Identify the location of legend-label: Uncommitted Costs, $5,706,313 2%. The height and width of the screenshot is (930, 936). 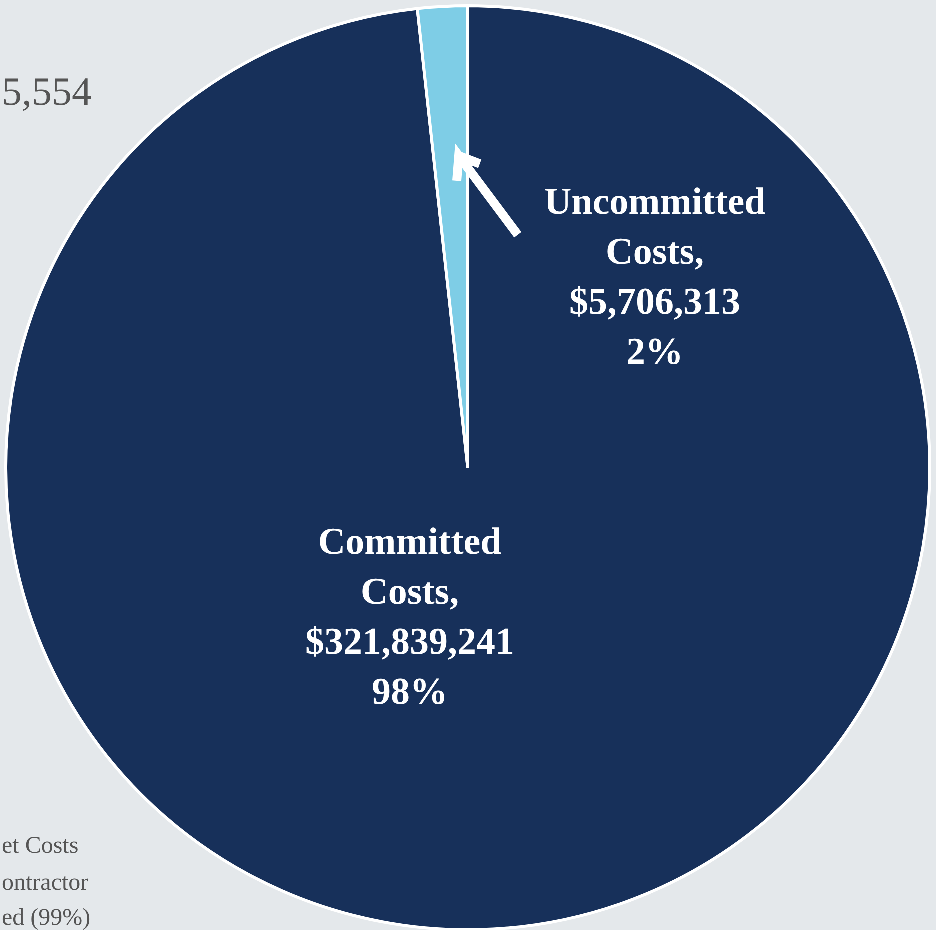
(655, 277).